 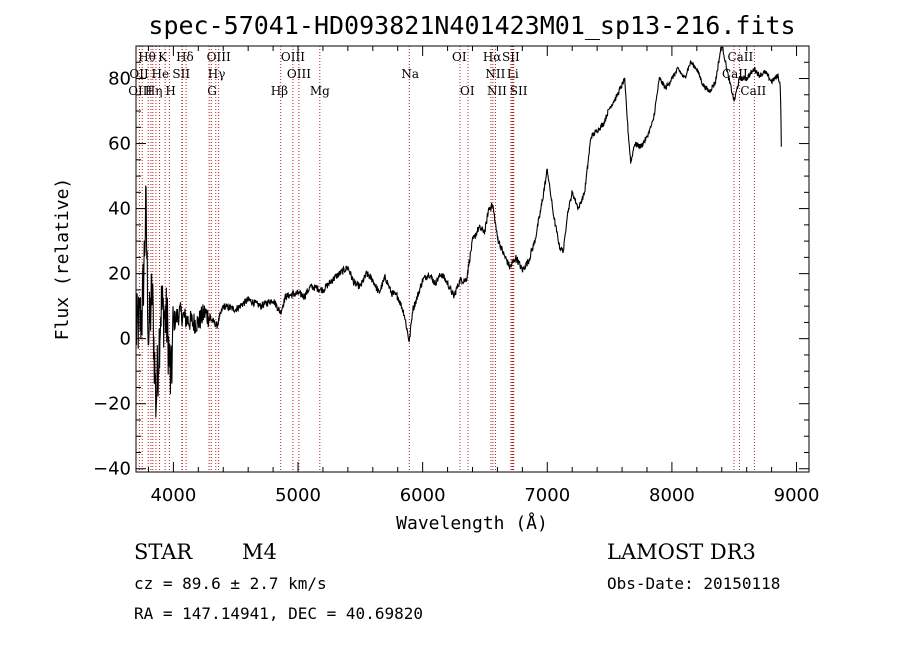 I want to click on coordinates: RA = 147.14941, DEC = 40.69820, so click(x=278, y=613).